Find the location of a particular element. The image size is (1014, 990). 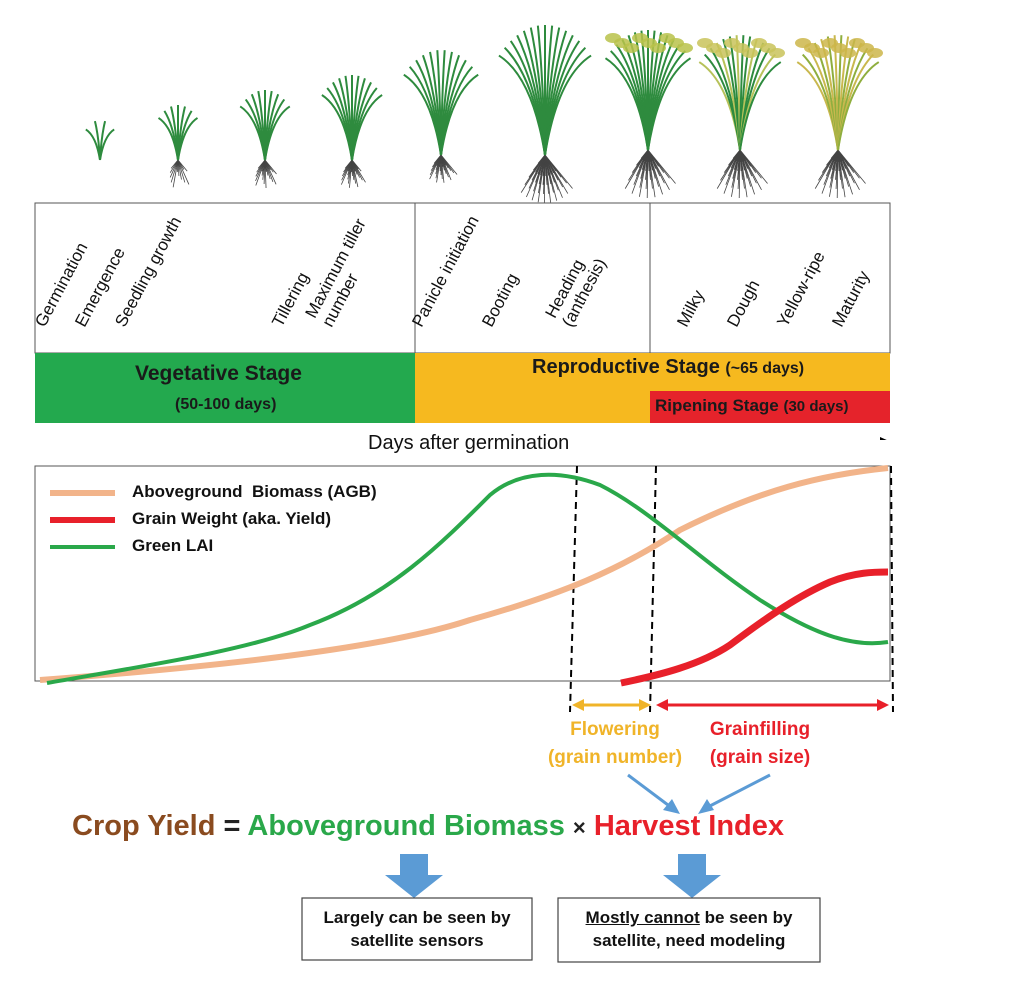

ripening-stage-bar is located at coordinates (770, 407).